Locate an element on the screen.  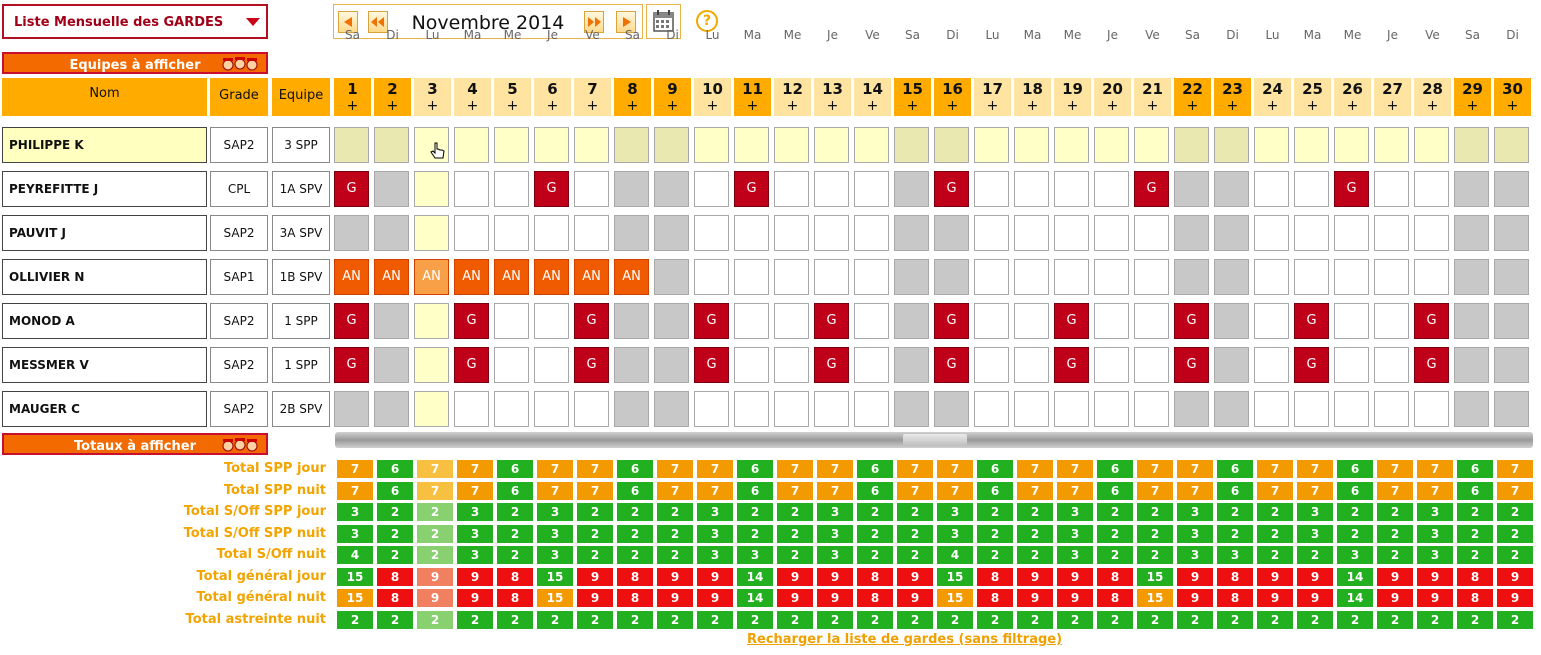
column-header-name: Nom is located at coordinates (104, 97).